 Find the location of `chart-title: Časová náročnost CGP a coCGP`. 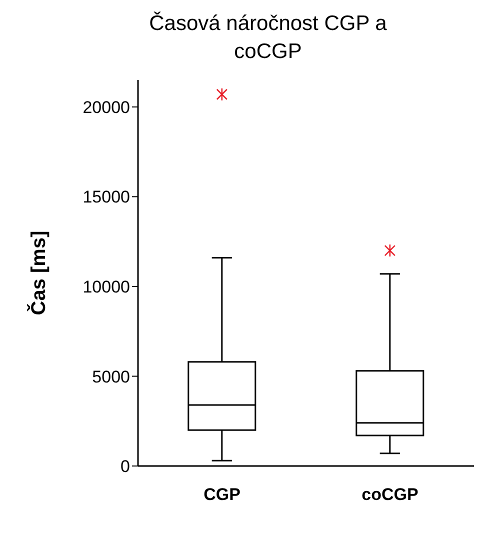

chart-title: Časová náročnost CGP a coCGP is located at coordinates (268, 37).